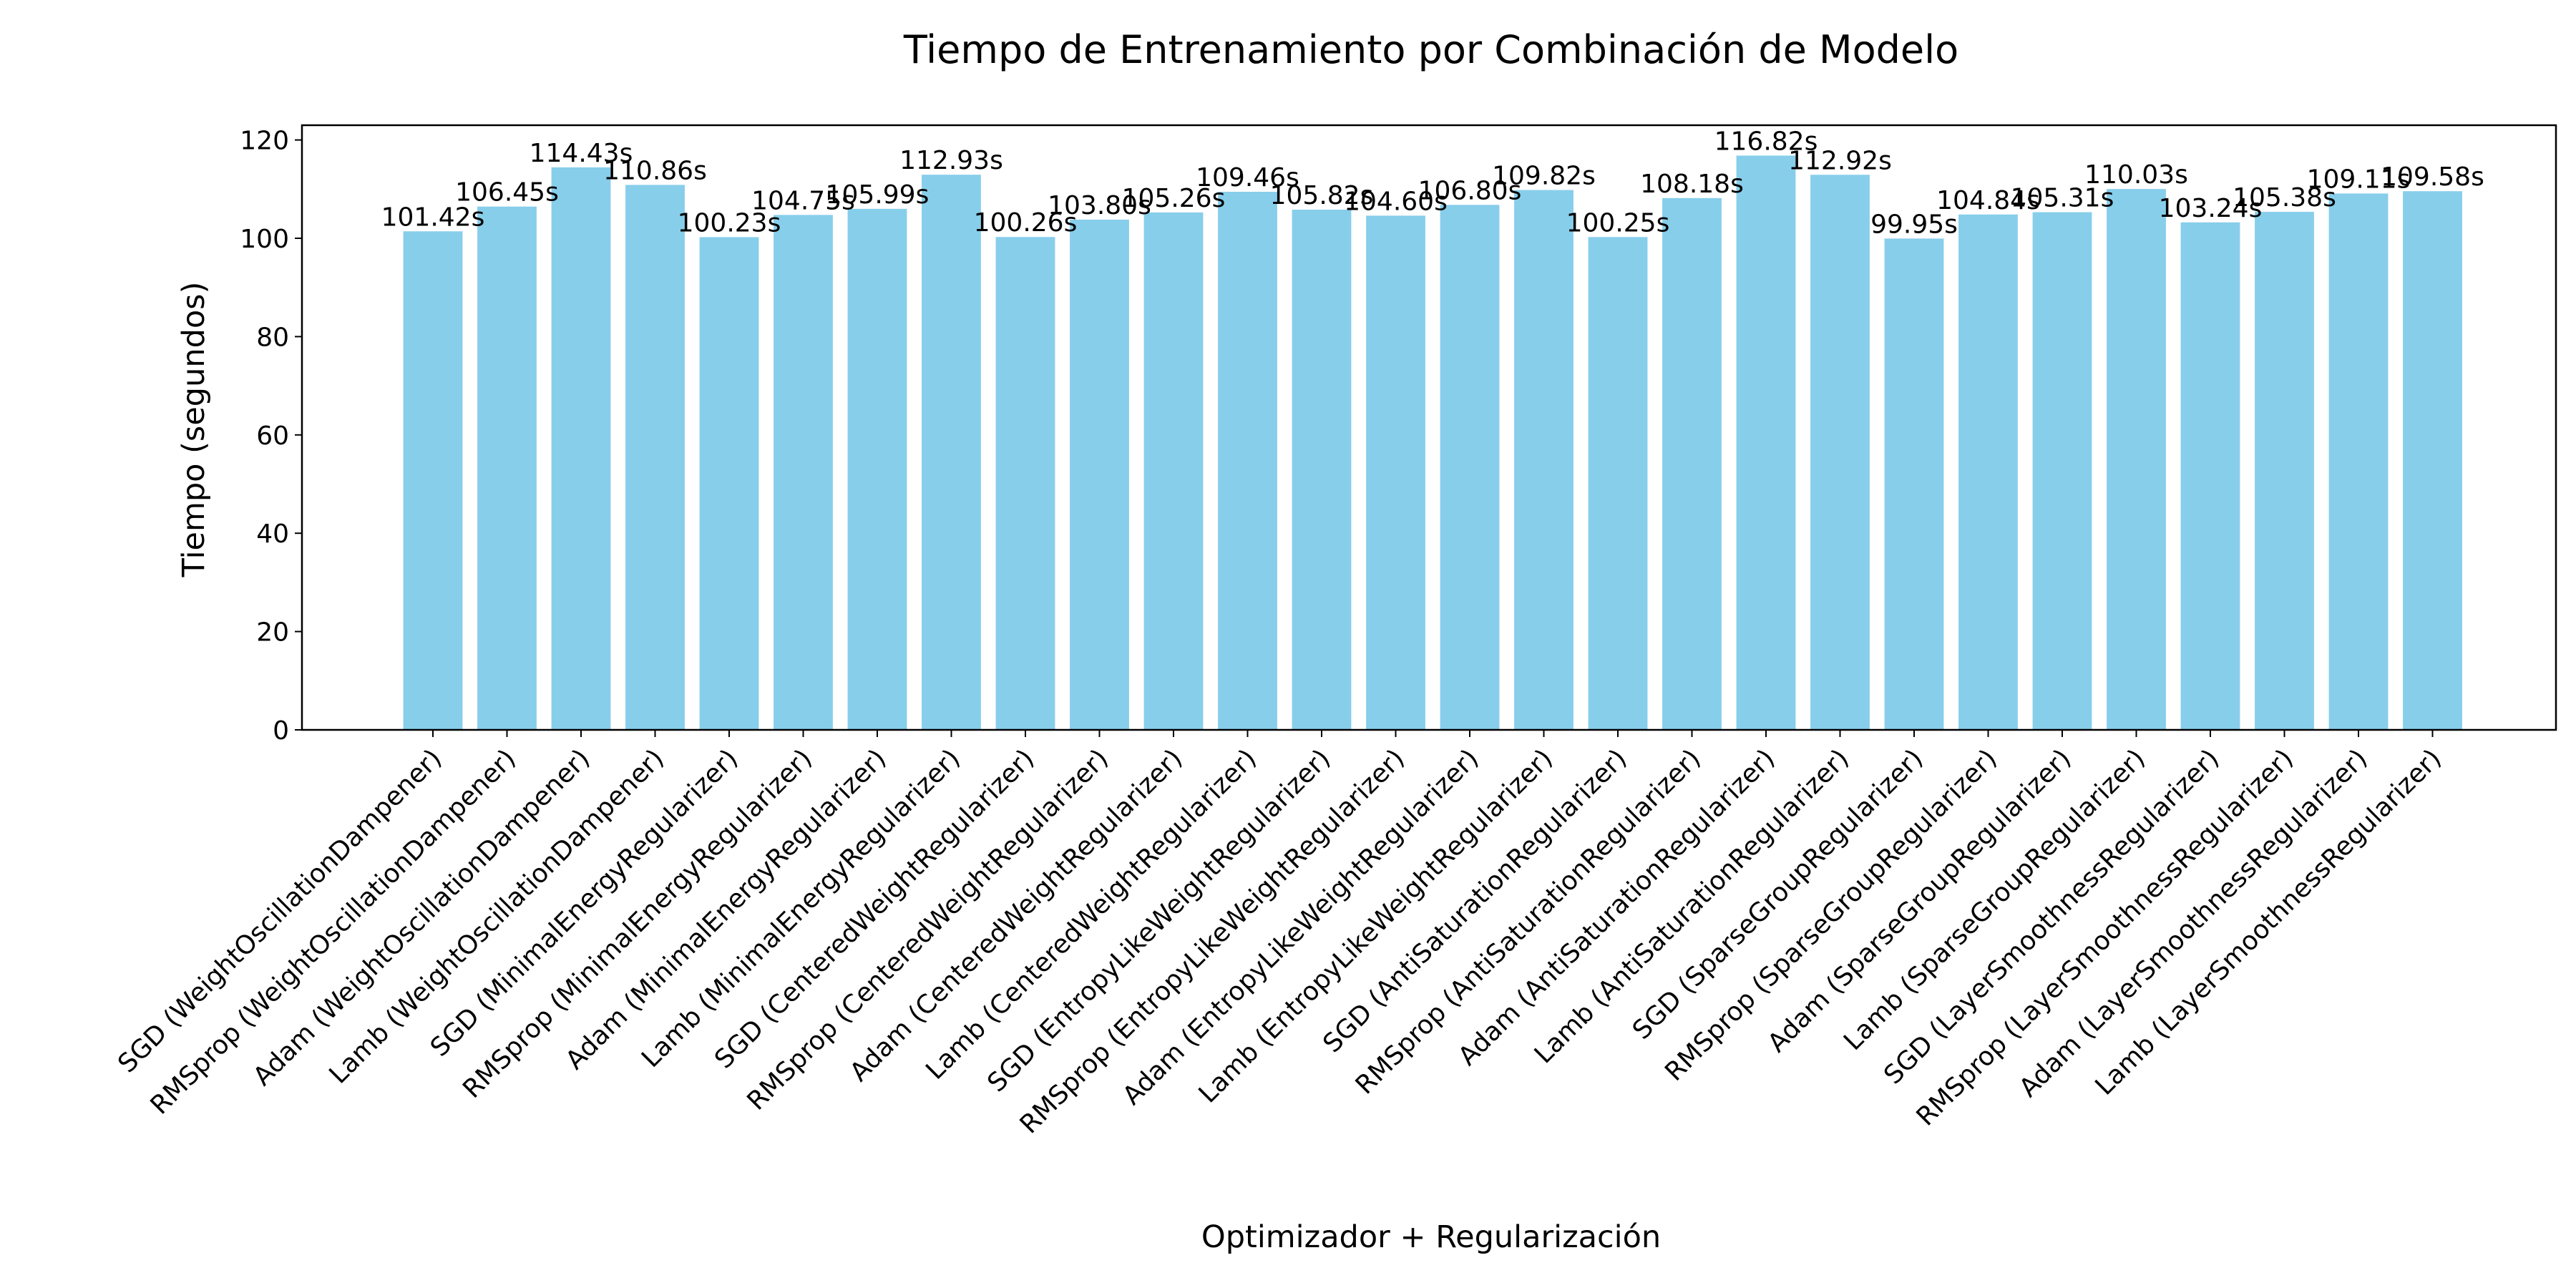 Image resolution: width=2576 pixels, height=1288 pixels. What do you see at coordinates (421, 917) in the screenshot?
I see `x-tick-label-2: Adam (WeightOscillationDampener)` at bounding box center [421, 917].